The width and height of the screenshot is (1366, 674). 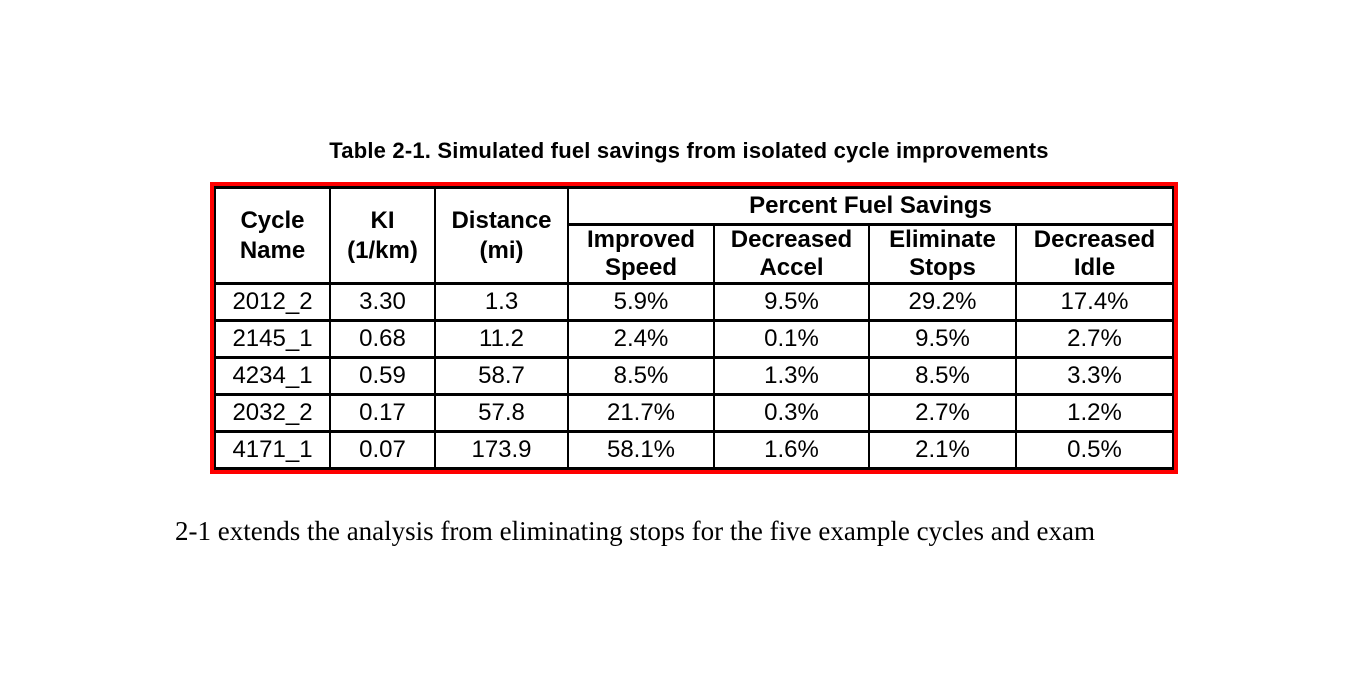 I want to click on table-row: 4171_1 0.07 173.9 58.1% 1.6% 2.1% 0.5%, so click(x=694, y=450).